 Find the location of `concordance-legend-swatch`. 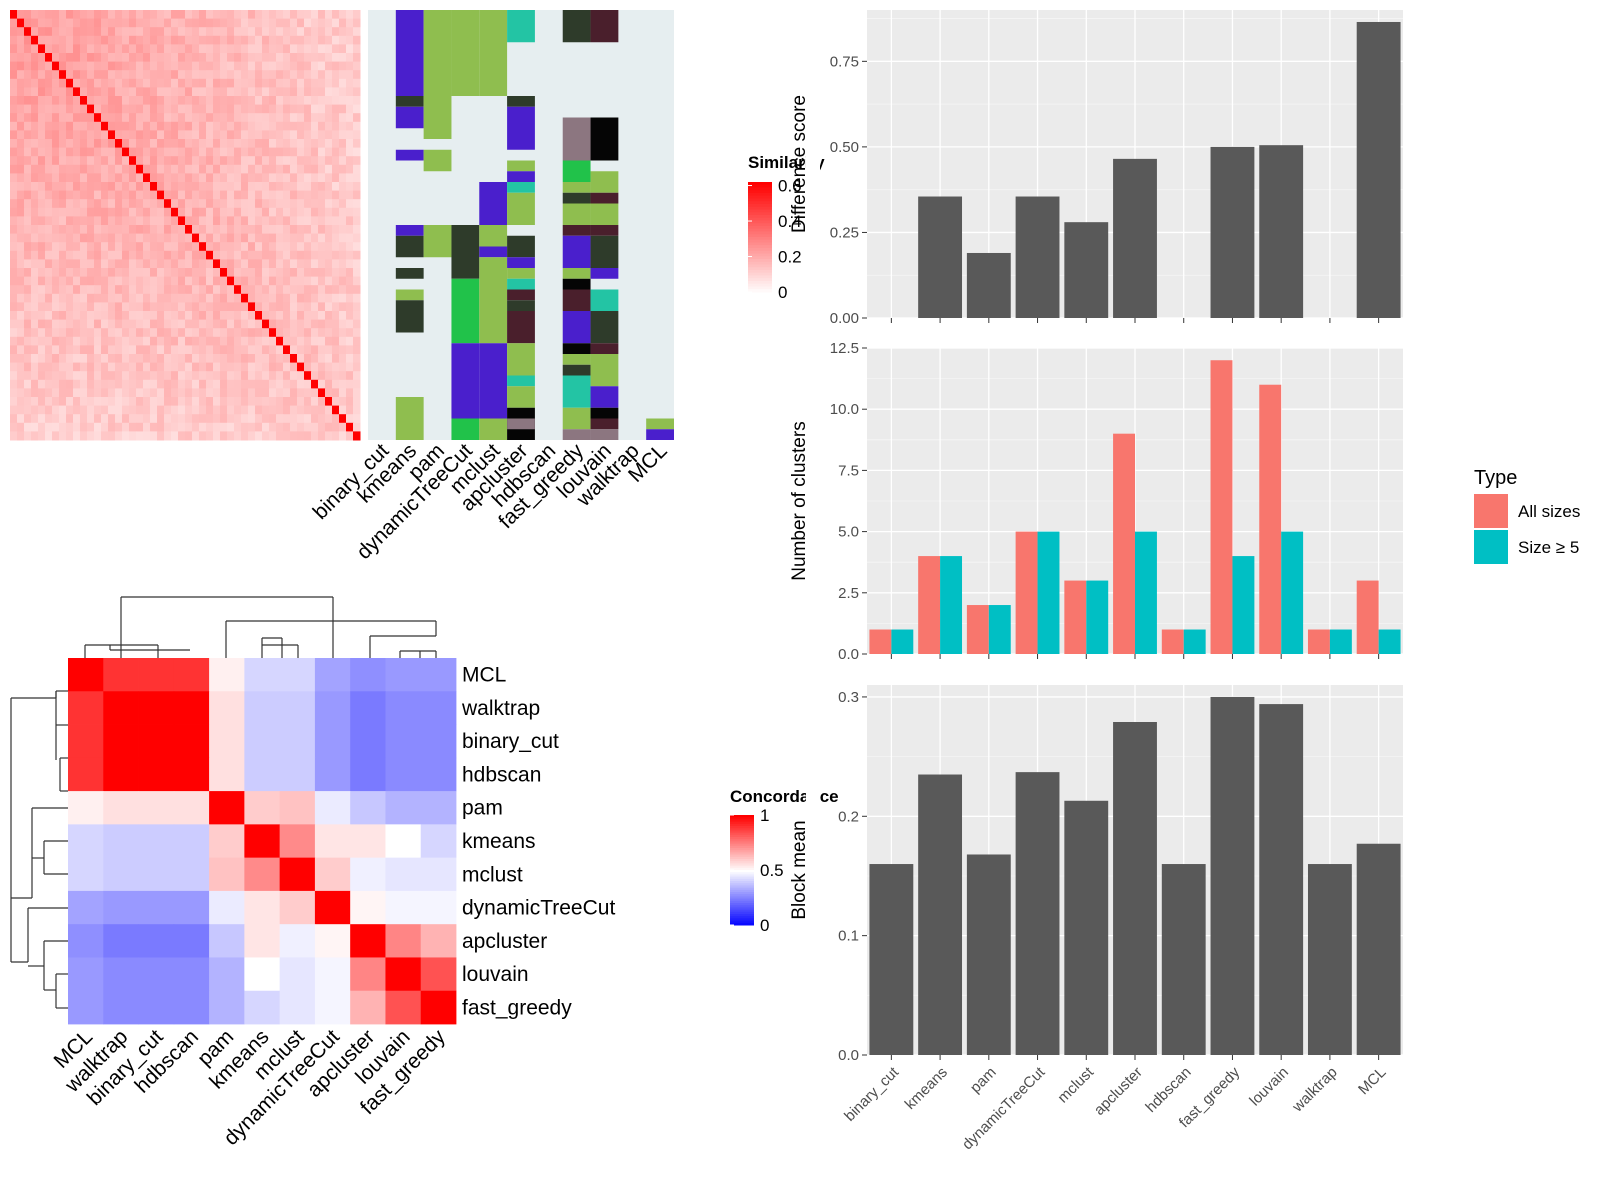

concordance-legend-swatch is located at coordinates (742, 913).